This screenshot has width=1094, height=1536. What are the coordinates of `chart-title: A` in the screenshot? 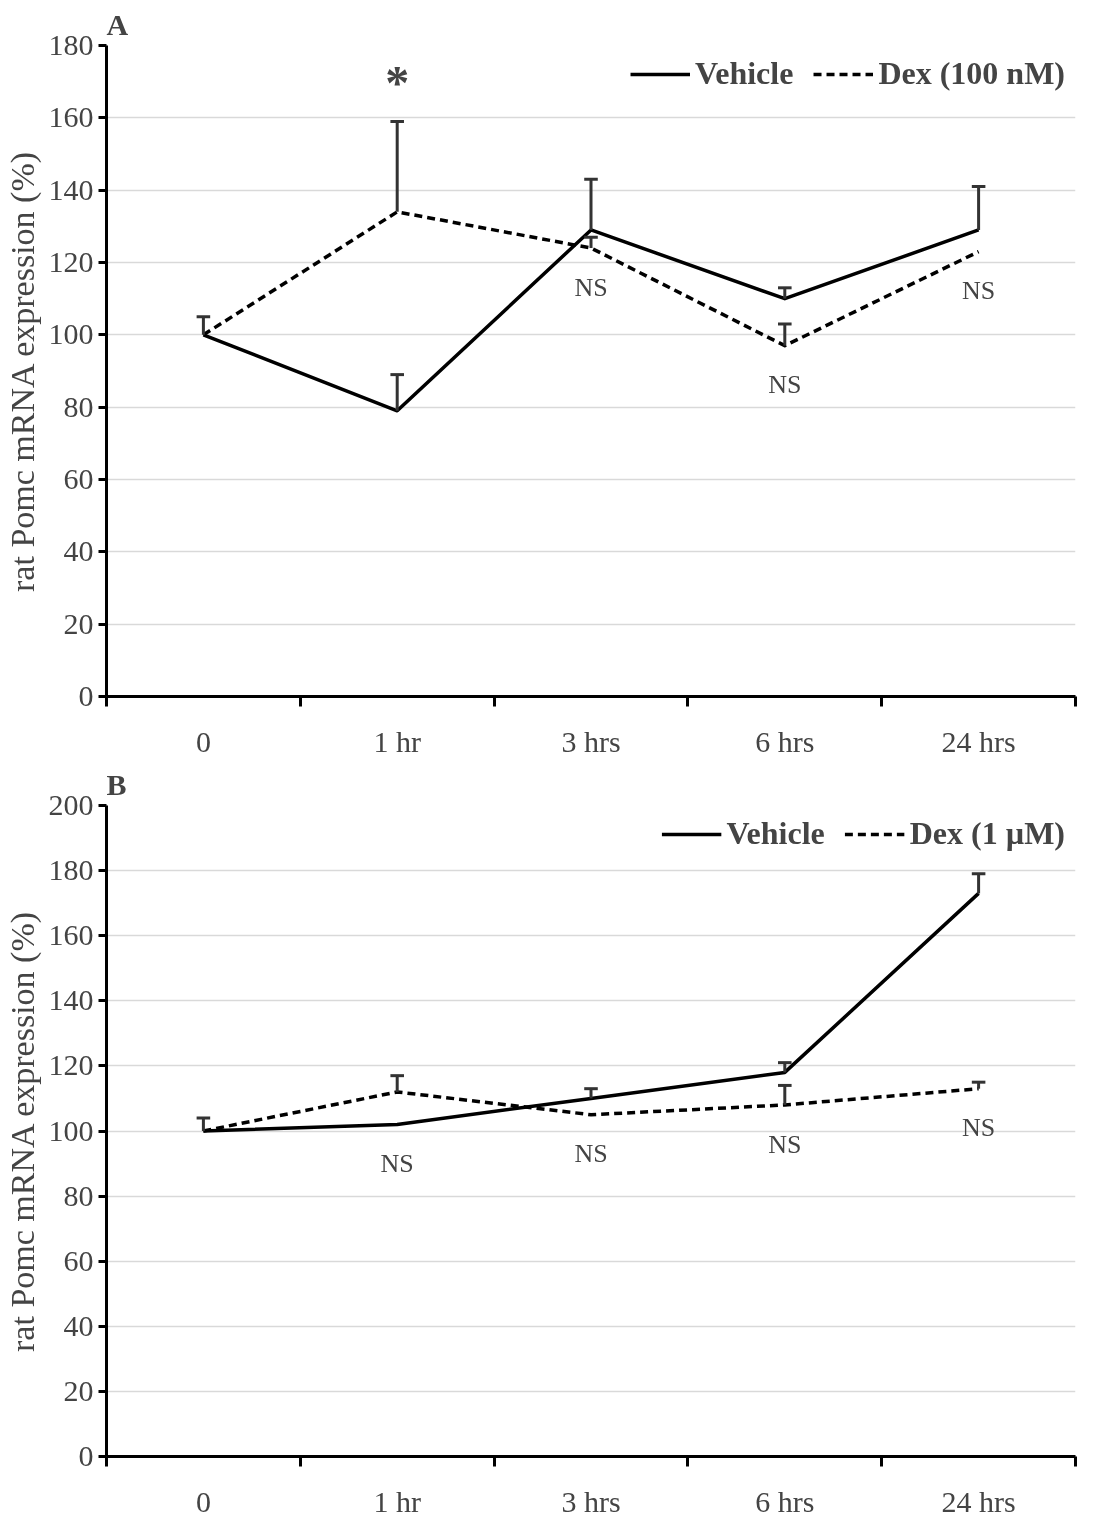 It's located at (117, 24).